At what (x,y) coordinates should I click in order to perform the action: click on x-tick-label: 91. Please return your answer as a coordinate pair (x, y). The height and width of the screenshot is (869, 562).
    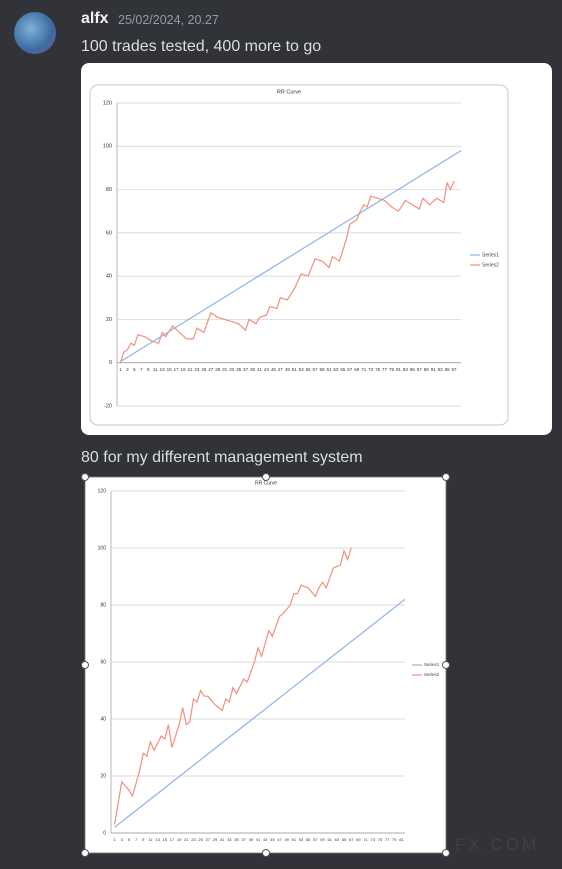
    Looking at the image, I should click on (434, 369).